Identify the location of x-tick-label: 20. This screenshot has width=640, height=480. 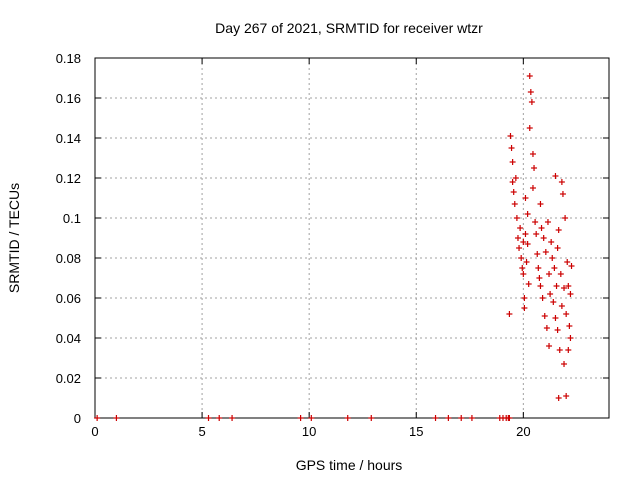
(523, 431).